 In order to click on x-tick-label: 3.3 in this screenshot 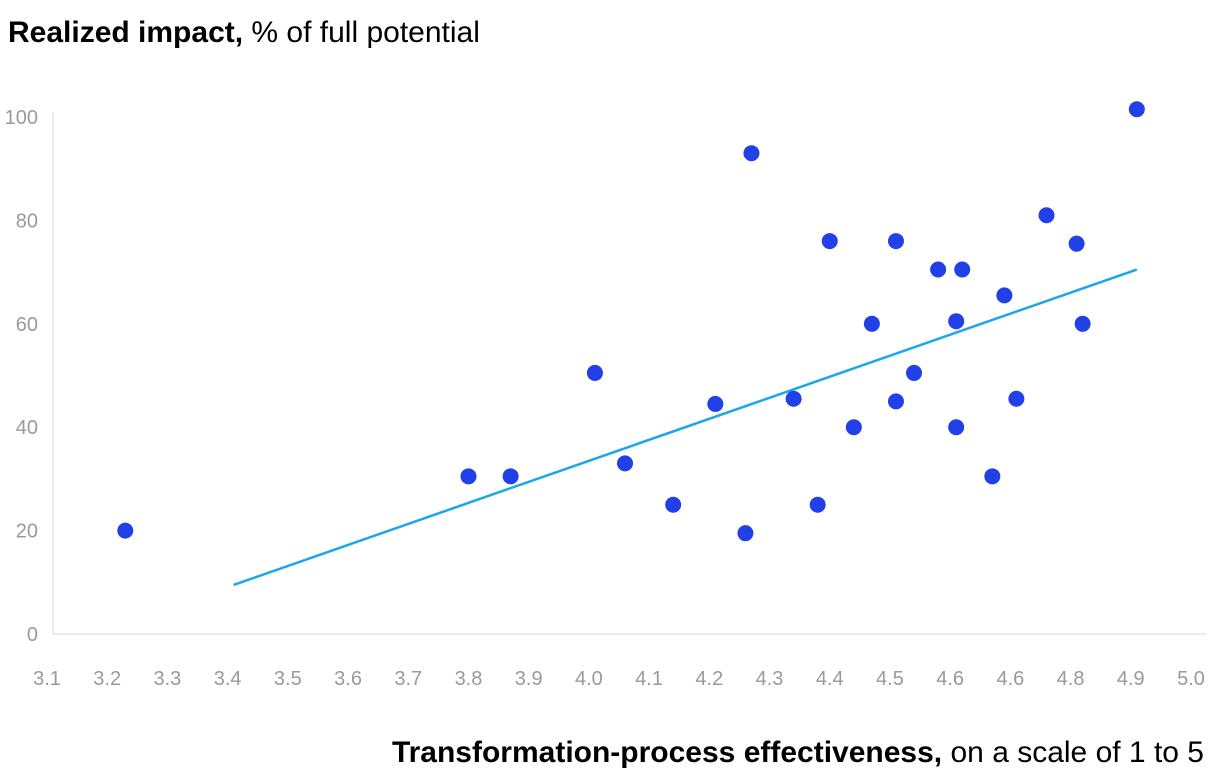, I will do `click(168, 679)`.